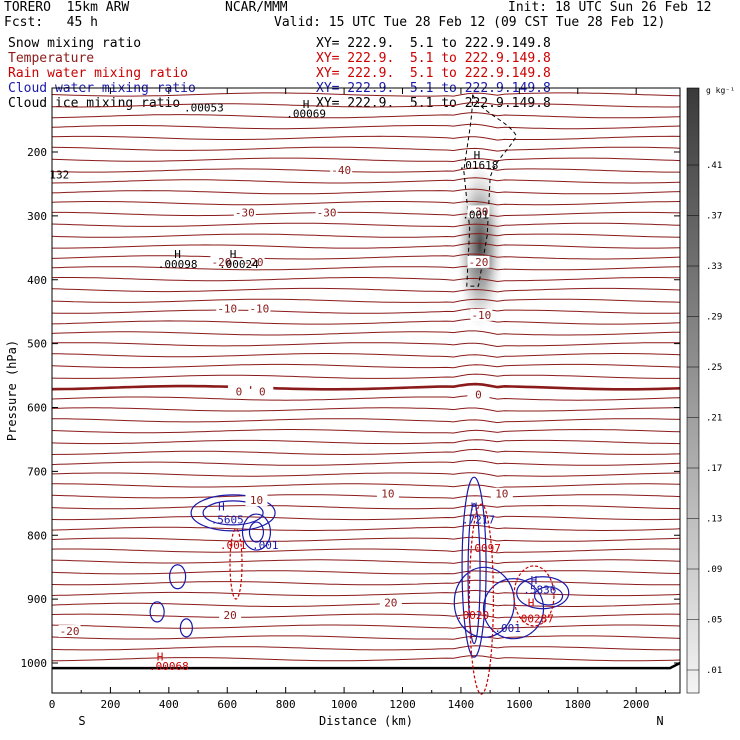 The image size is (740, 740). Describe the element at coordinates (479, 165) in the screenshot. I see `extrema-label: .01618` at that location.